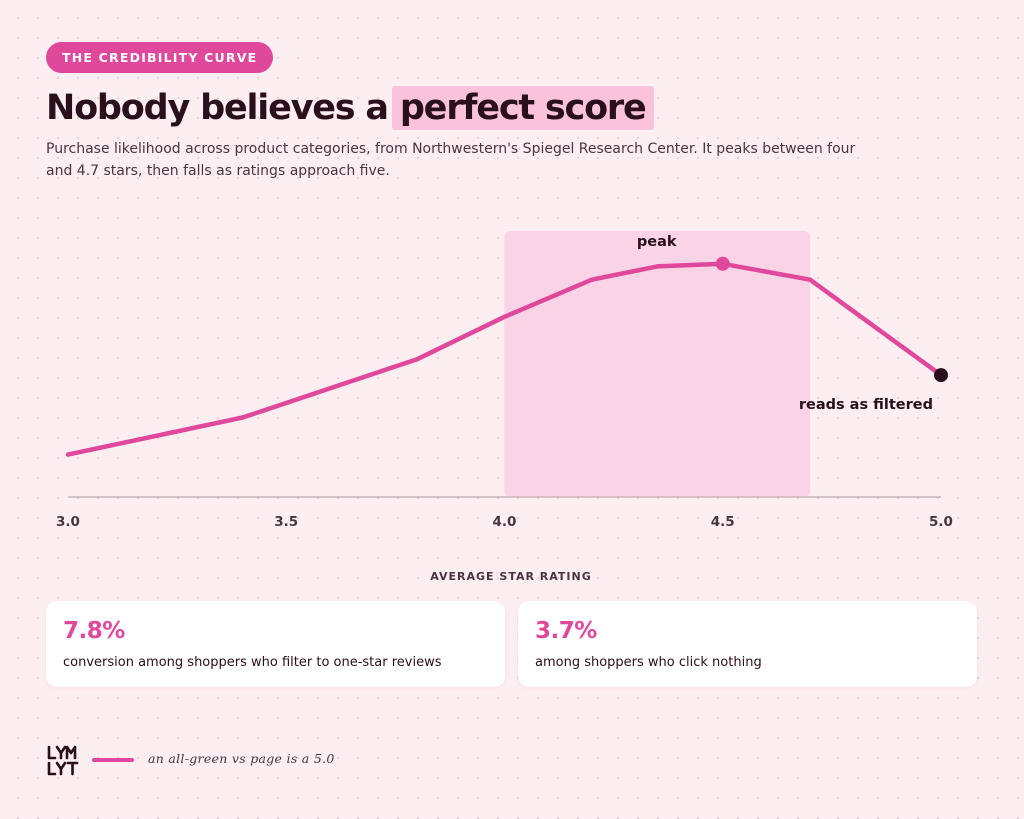 The width and height of the screenshot is (1024, 819). What do you see at coordinates (286, 522) in the screenshot?
I see `x-tick-label: 3.5` at bounding box center [286, 522].